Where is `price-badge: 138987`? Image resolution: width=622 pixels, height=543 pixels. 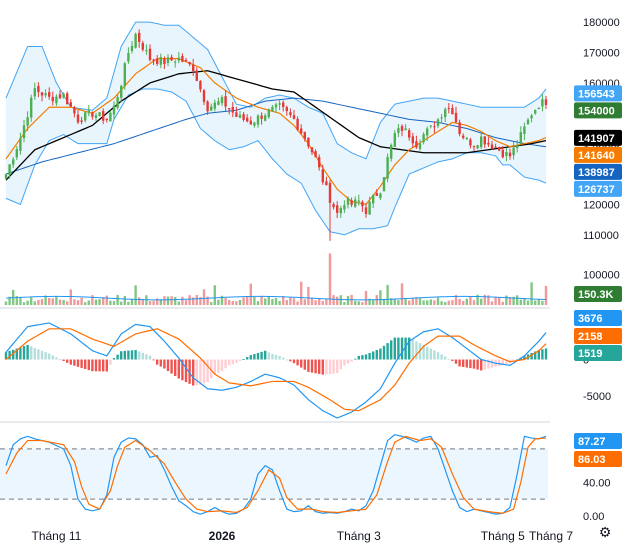
price-badge: 138987 is located at coordinates (598, 171).